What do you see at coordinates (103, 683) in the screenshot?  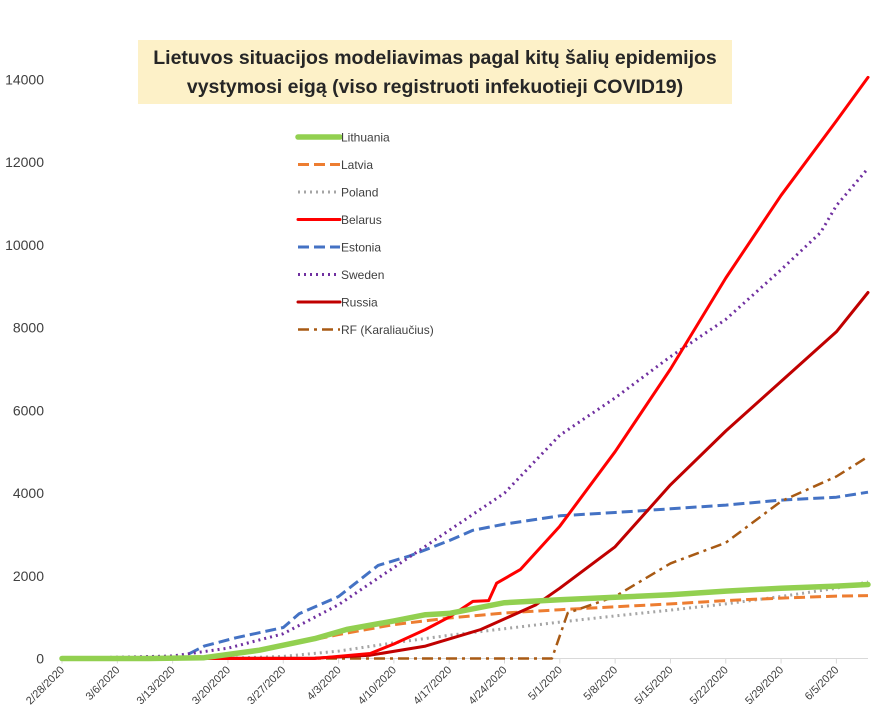 I see `x-tick-label-1: 3/6/2020` at bounding box center [103, 683].